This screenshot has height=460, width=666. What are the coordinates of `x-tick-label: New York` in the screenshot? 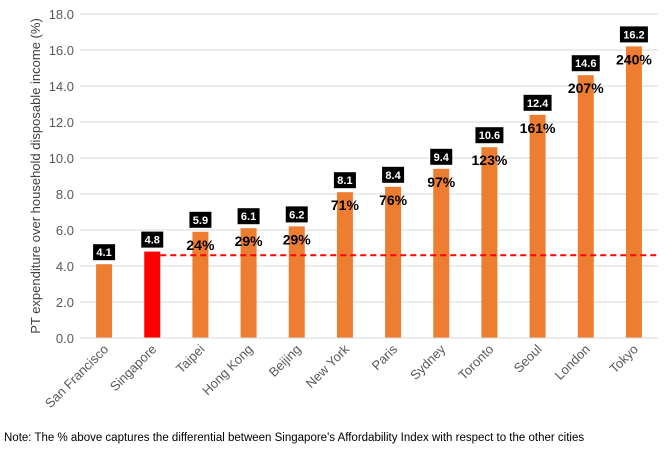 It's located at (328, 366).